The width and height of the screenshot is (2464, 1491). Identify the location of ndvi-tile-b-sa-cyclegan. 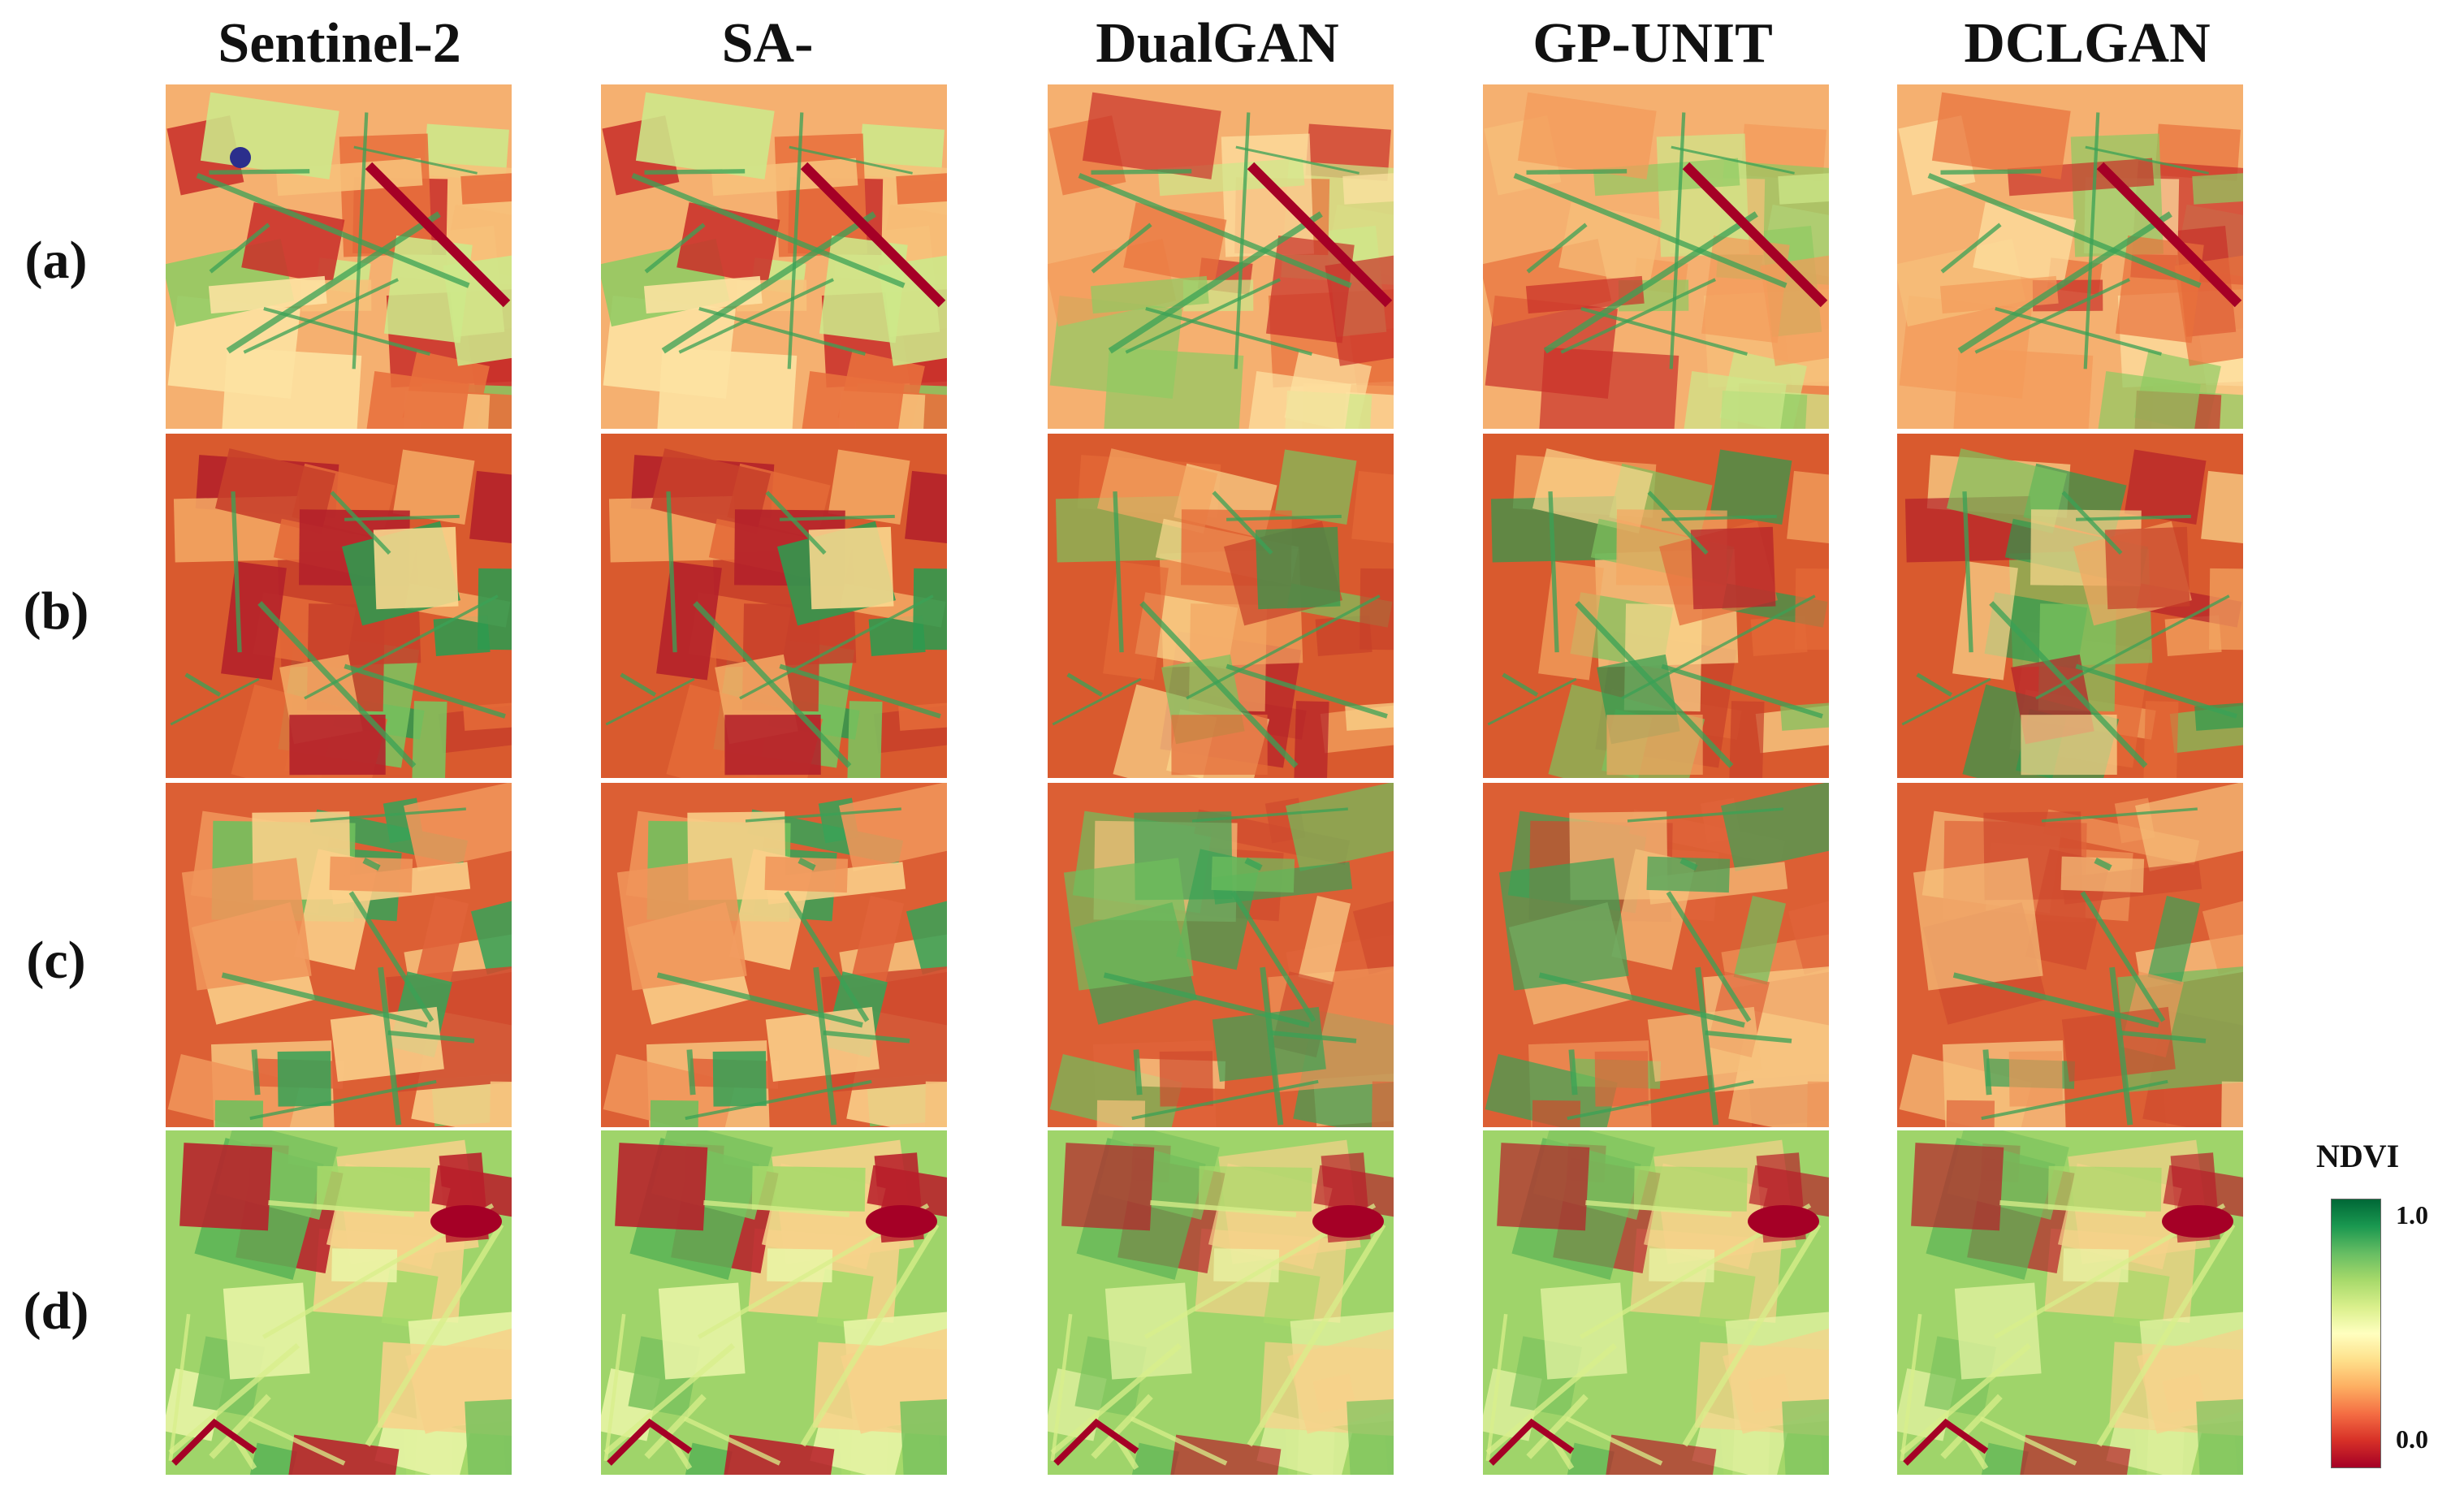
(774, 606).